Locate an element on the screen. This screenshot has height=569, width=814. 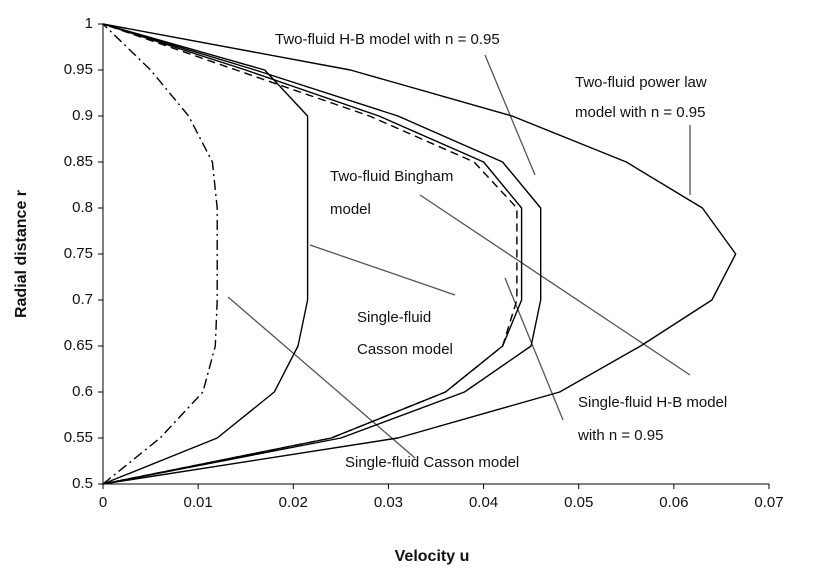
x-axis-title: Velocity u is located at coordinates (432, 556).